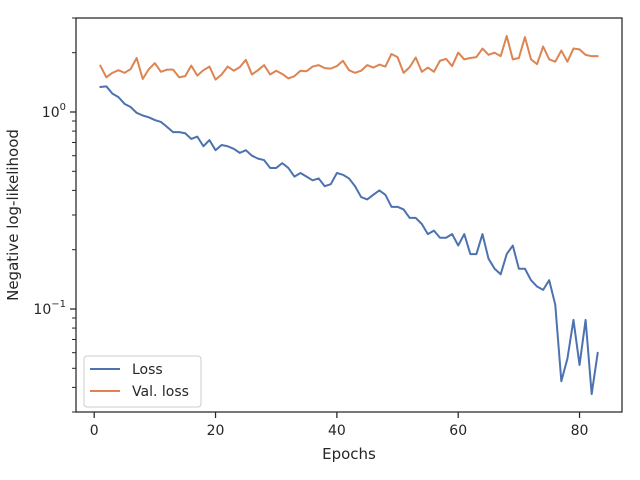 This screenshot has width=640, height=480. What do you see at coordinates (216, 431) in the screenshot?
I see `x-tick-label-20: 20` at bounding box center [216, 431].